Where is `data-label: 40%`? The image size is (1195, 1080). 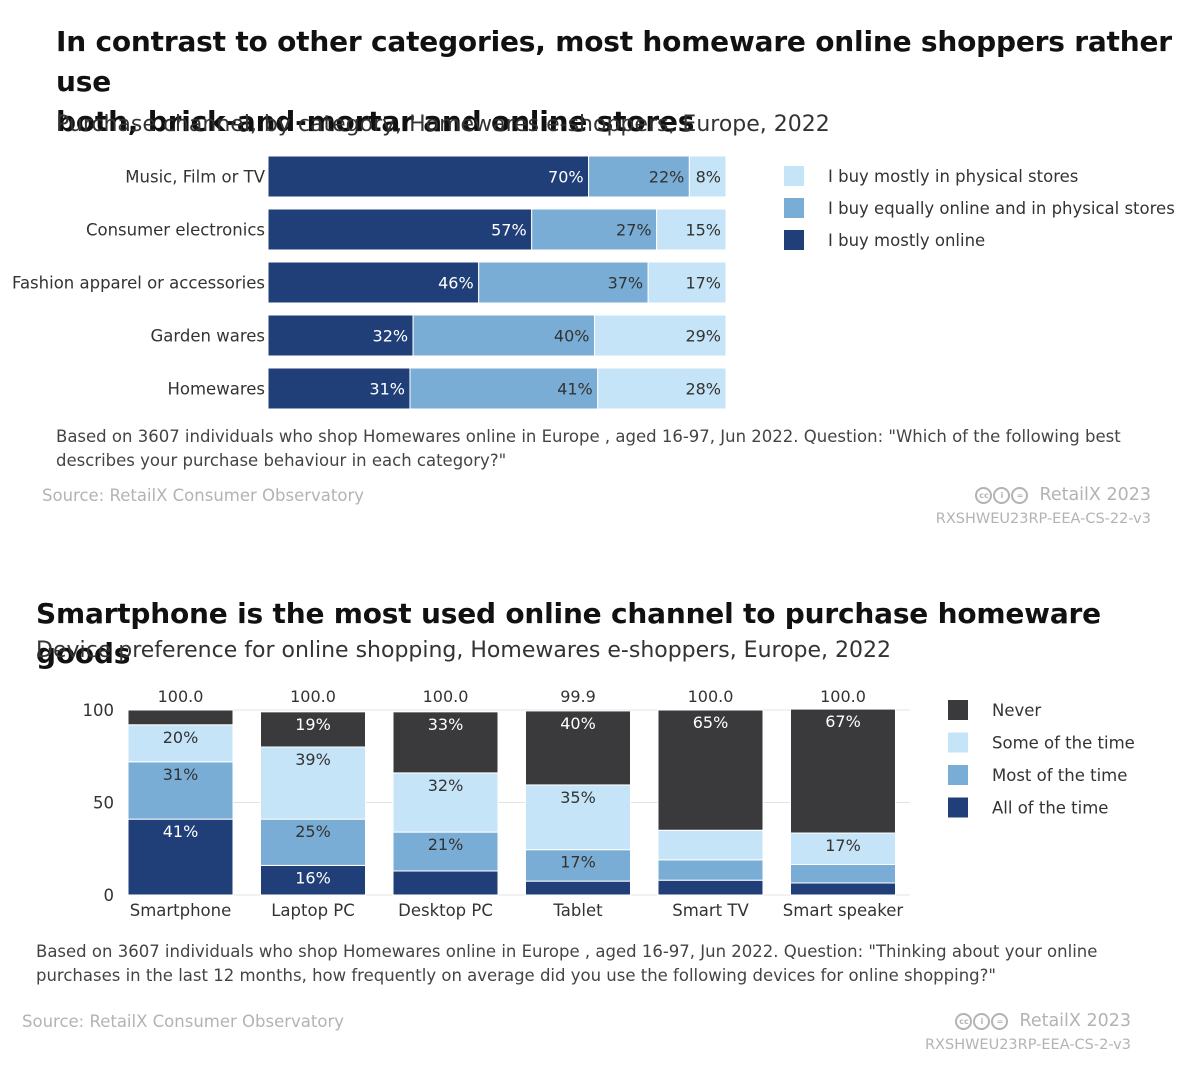
data-label: 40% is located at coordinates (572, 336).